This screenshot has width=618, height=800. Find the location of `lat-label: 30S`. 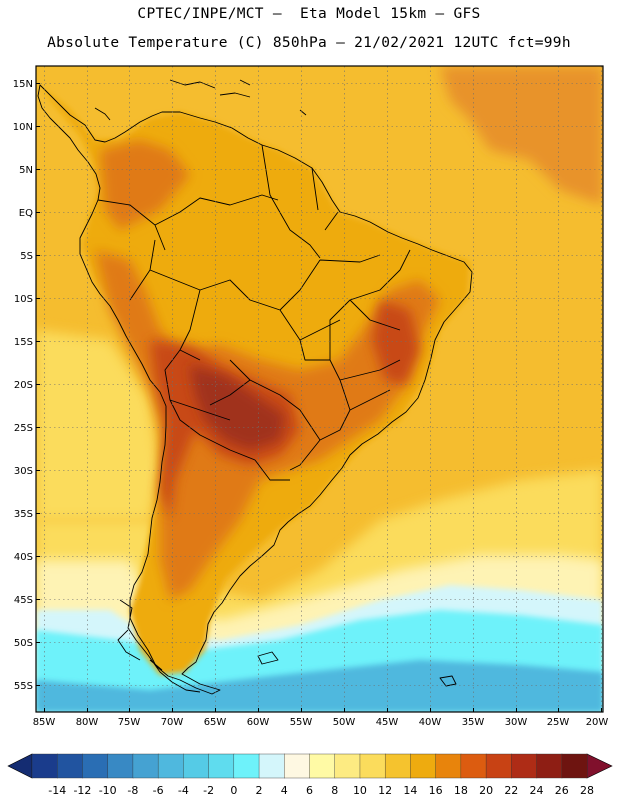

lat-label: 30S is located at coordinates (23, 471).